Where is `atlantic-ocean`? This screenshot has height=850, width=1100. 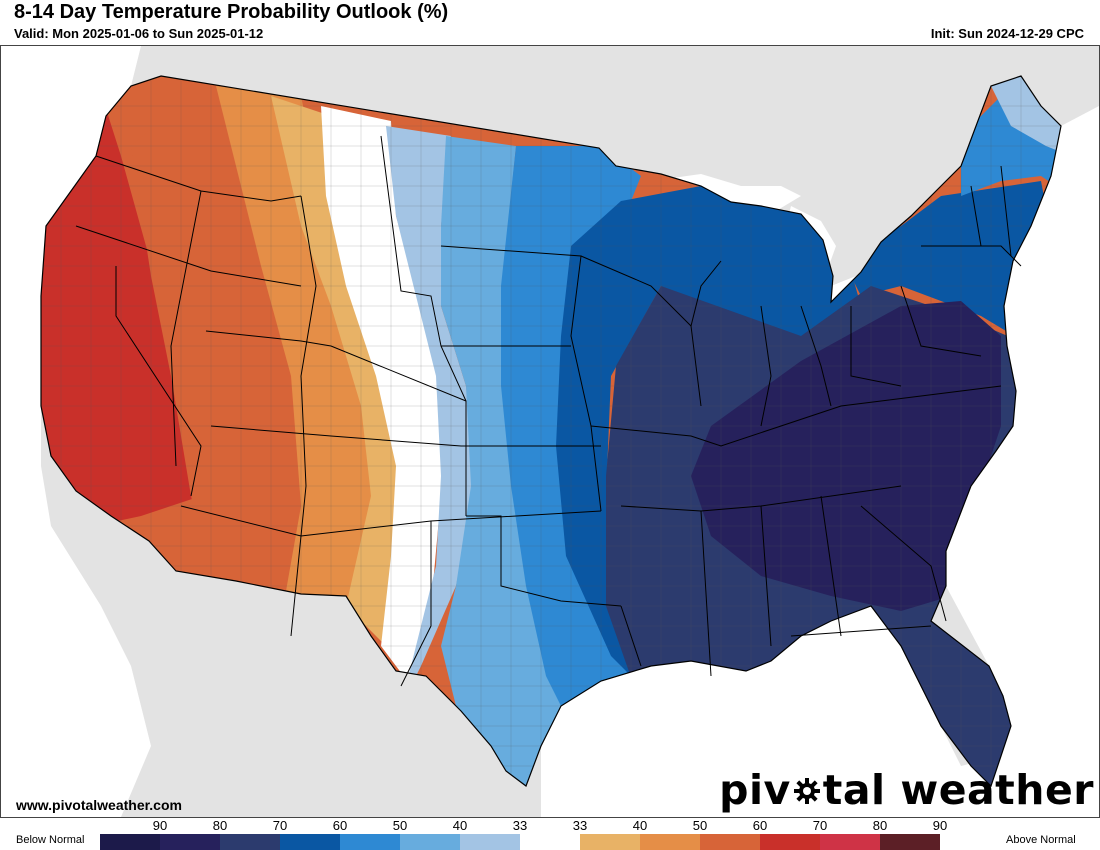 atlantic-ocean is located at coordinates (1022, 461).